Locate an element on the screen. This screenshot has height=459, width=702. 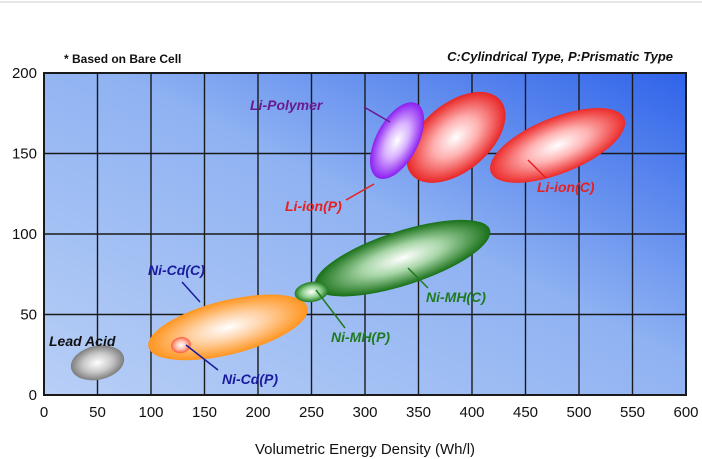
region-li-ion-c is located at coordinates (558, 145).